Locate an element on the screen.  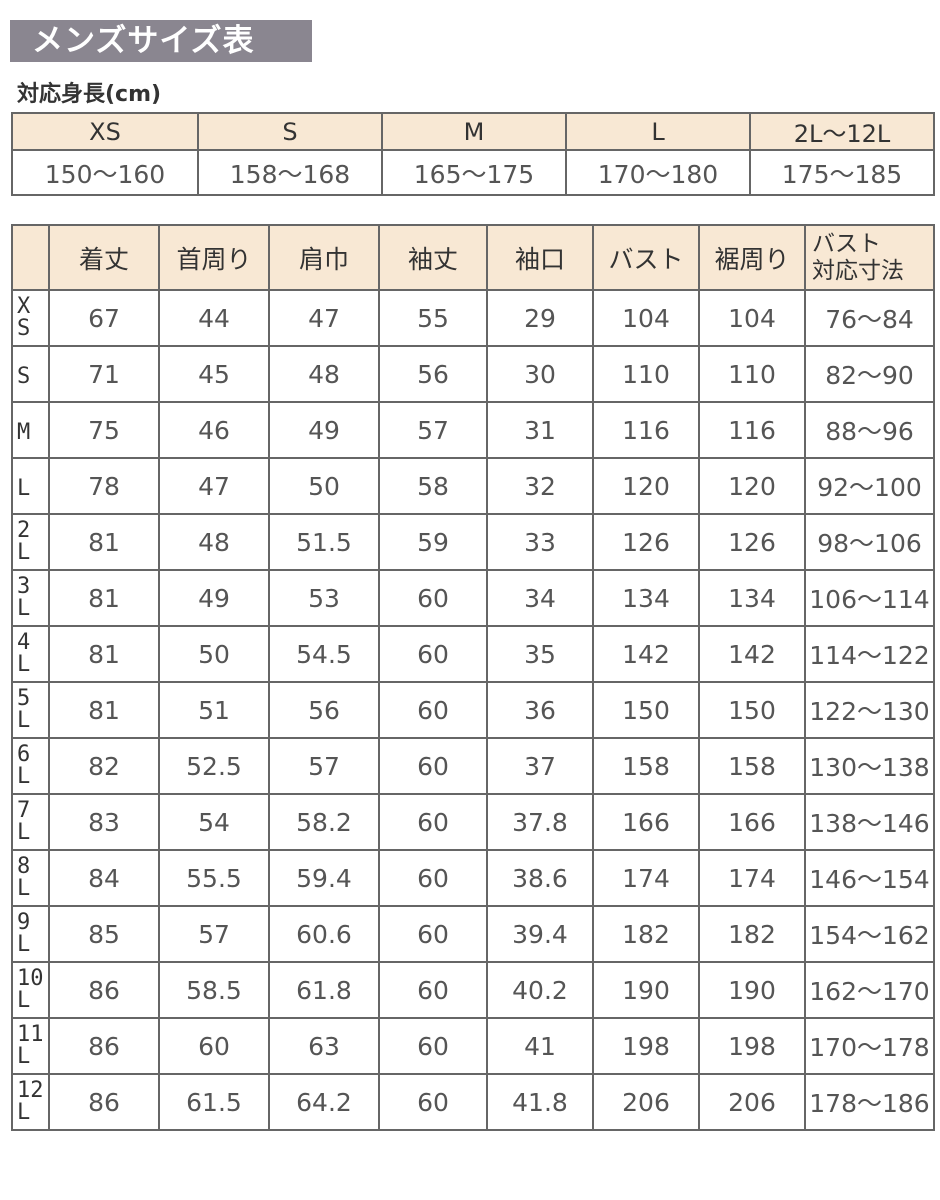
table-cell: 55 is located at coordinates (433, 318).